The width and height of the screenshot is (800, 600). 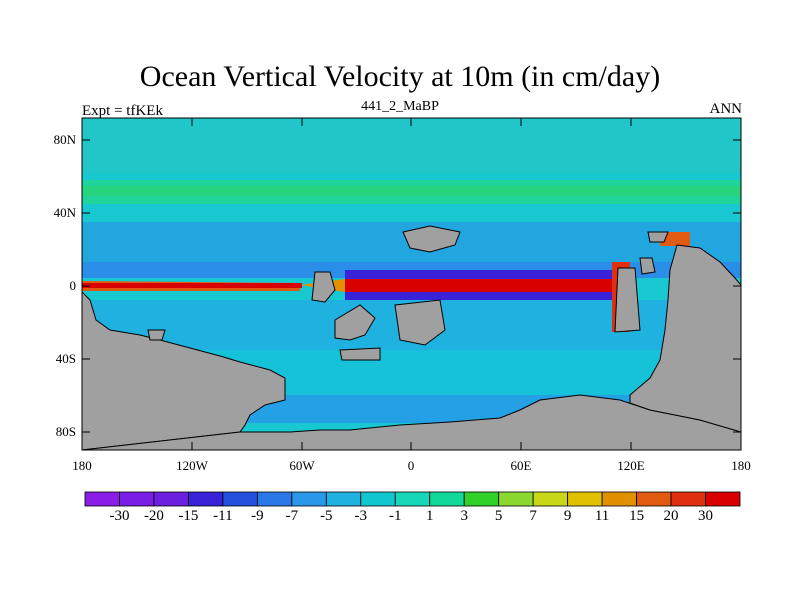 I want to click on equatorial-downwelling-south, so click(x=480, y=296).